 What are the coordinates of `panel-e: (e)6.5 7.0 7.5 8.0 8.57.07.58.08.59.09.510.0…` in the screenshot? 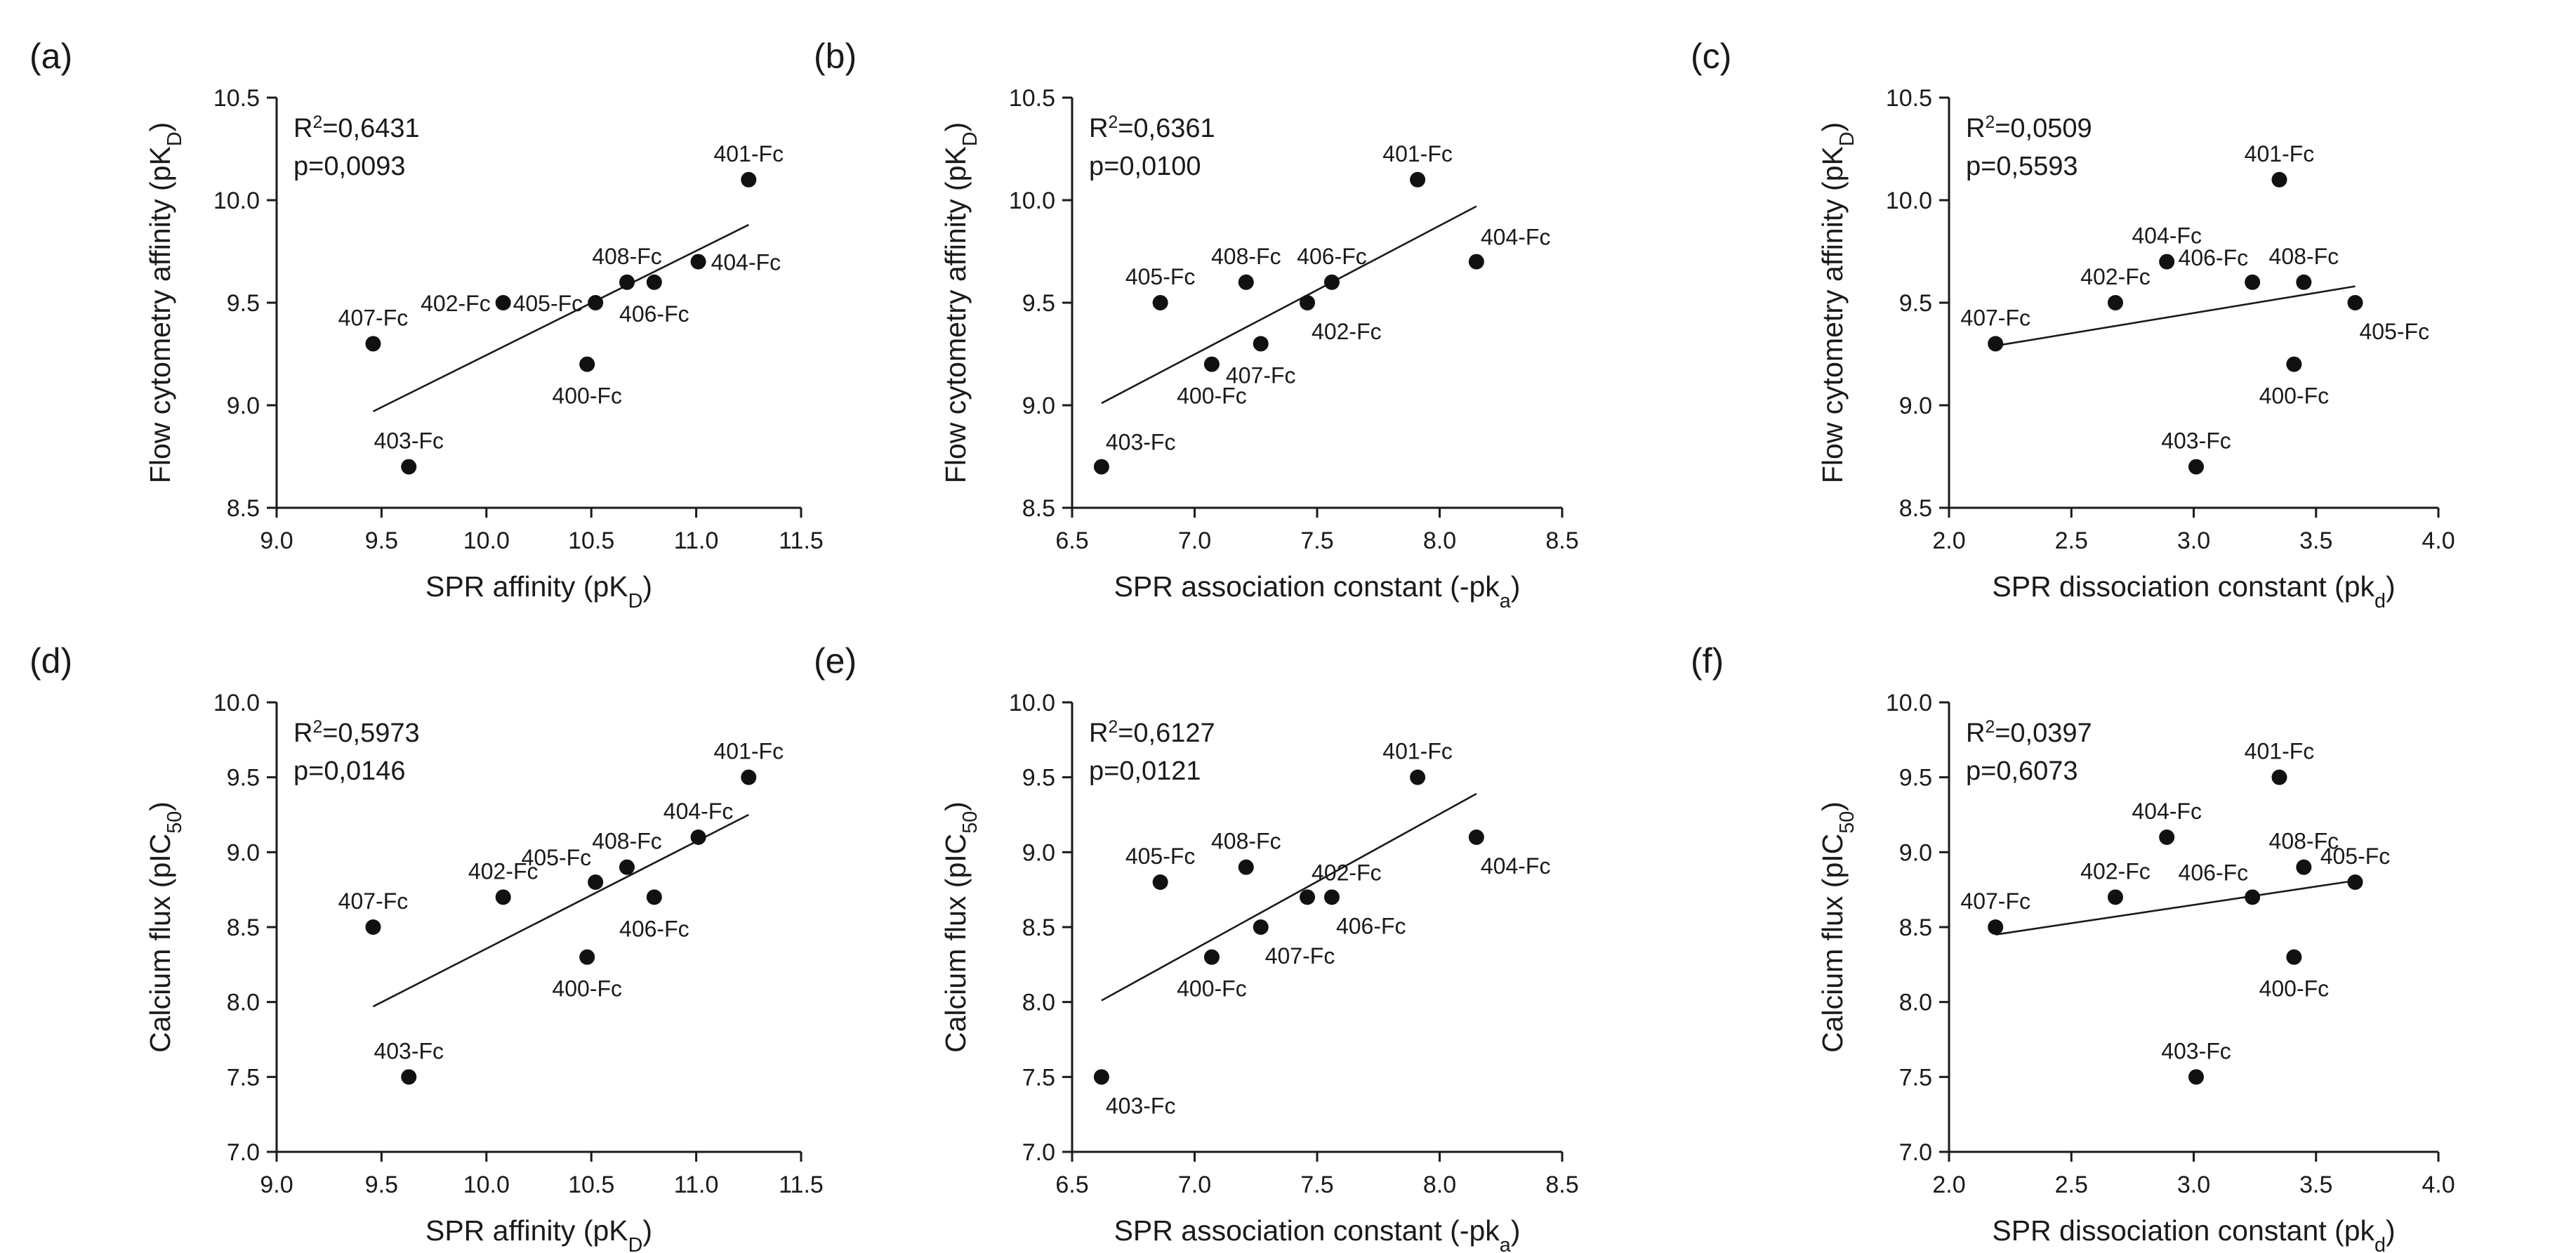 It's located at (1196, 947).